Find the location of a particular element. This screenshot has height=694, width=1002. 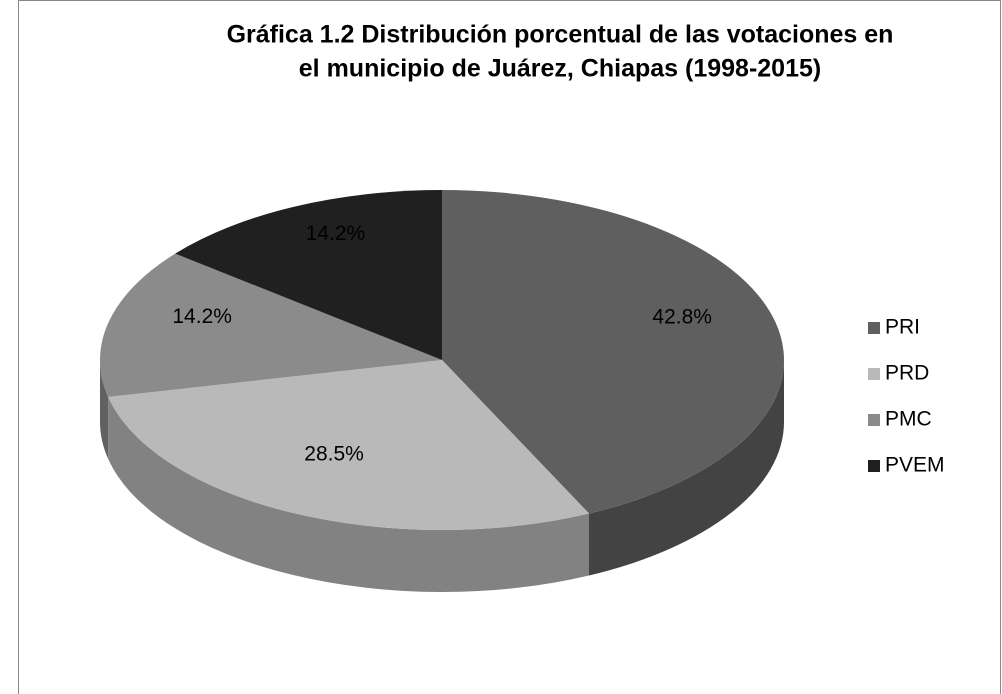

legend-label: PRI is located at coordinates (902, 327).